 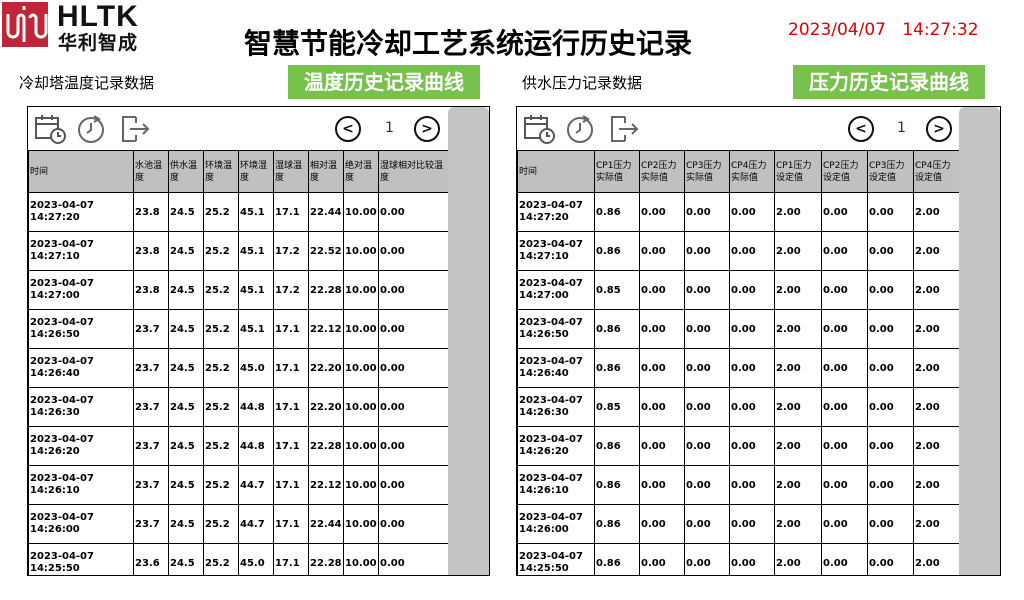 What do you see at coordinates (556, 171) in the screenshot?
I see `column-header: 时间` at bounding box center [556, 171].